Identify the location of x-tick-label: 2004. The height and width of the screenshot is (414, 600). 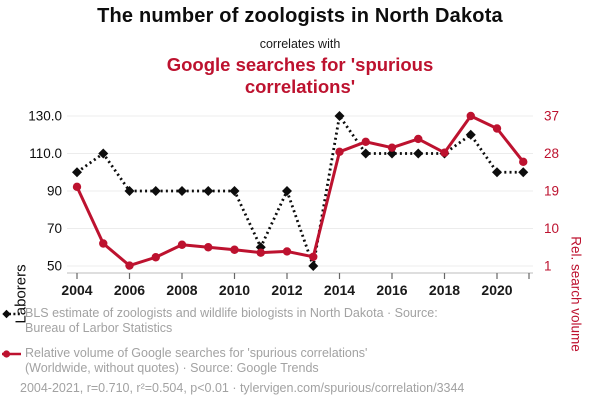
(76, 290).